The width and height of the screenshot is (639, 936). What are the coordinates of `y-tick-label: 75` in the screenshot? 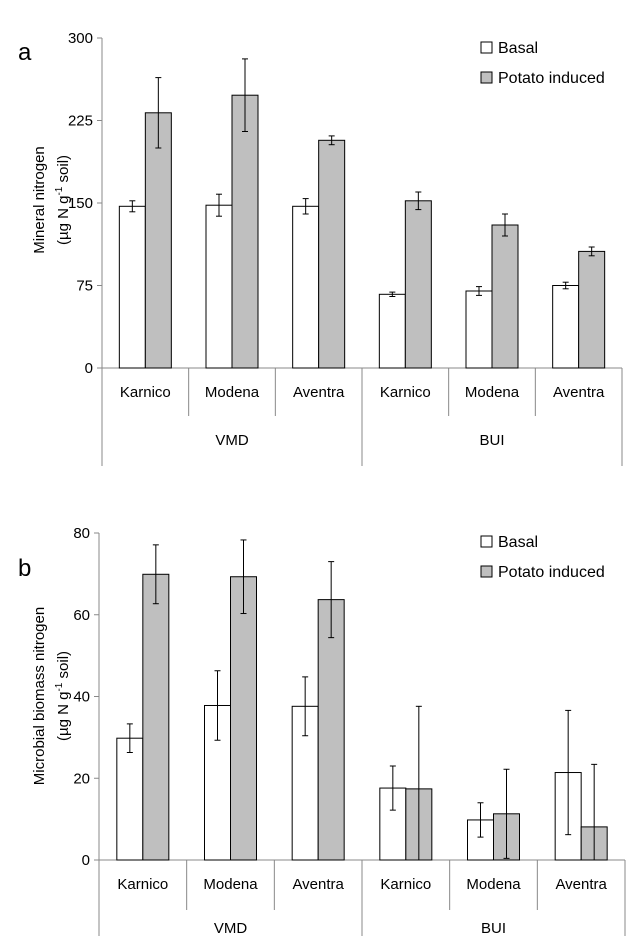 It's located at (84, 286).